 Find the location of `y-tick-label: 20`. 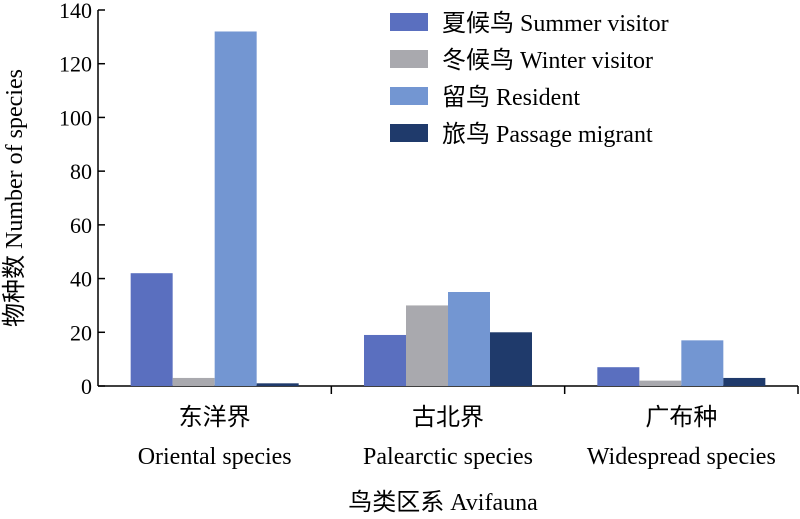

y-tick-label: 20 is located at coordinates (81, 332).